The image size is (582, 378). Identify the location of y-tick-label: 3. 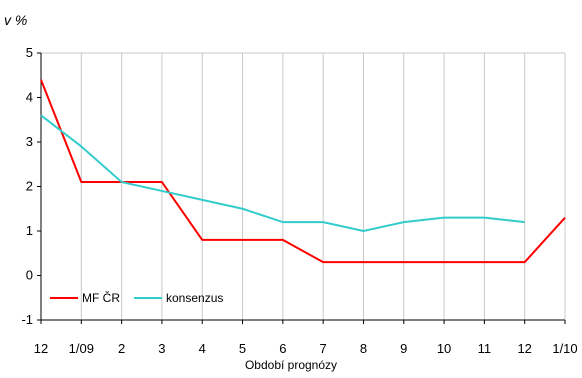
(29, 141).